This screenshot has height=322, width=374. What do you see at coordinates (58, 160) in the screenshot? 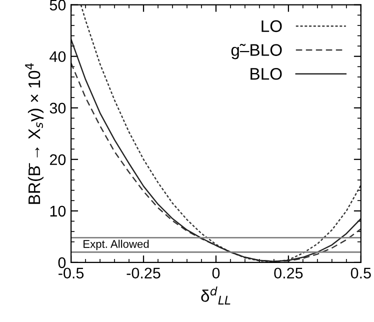
I see `y-tick-label: 20` at bounding box center [58, 160].